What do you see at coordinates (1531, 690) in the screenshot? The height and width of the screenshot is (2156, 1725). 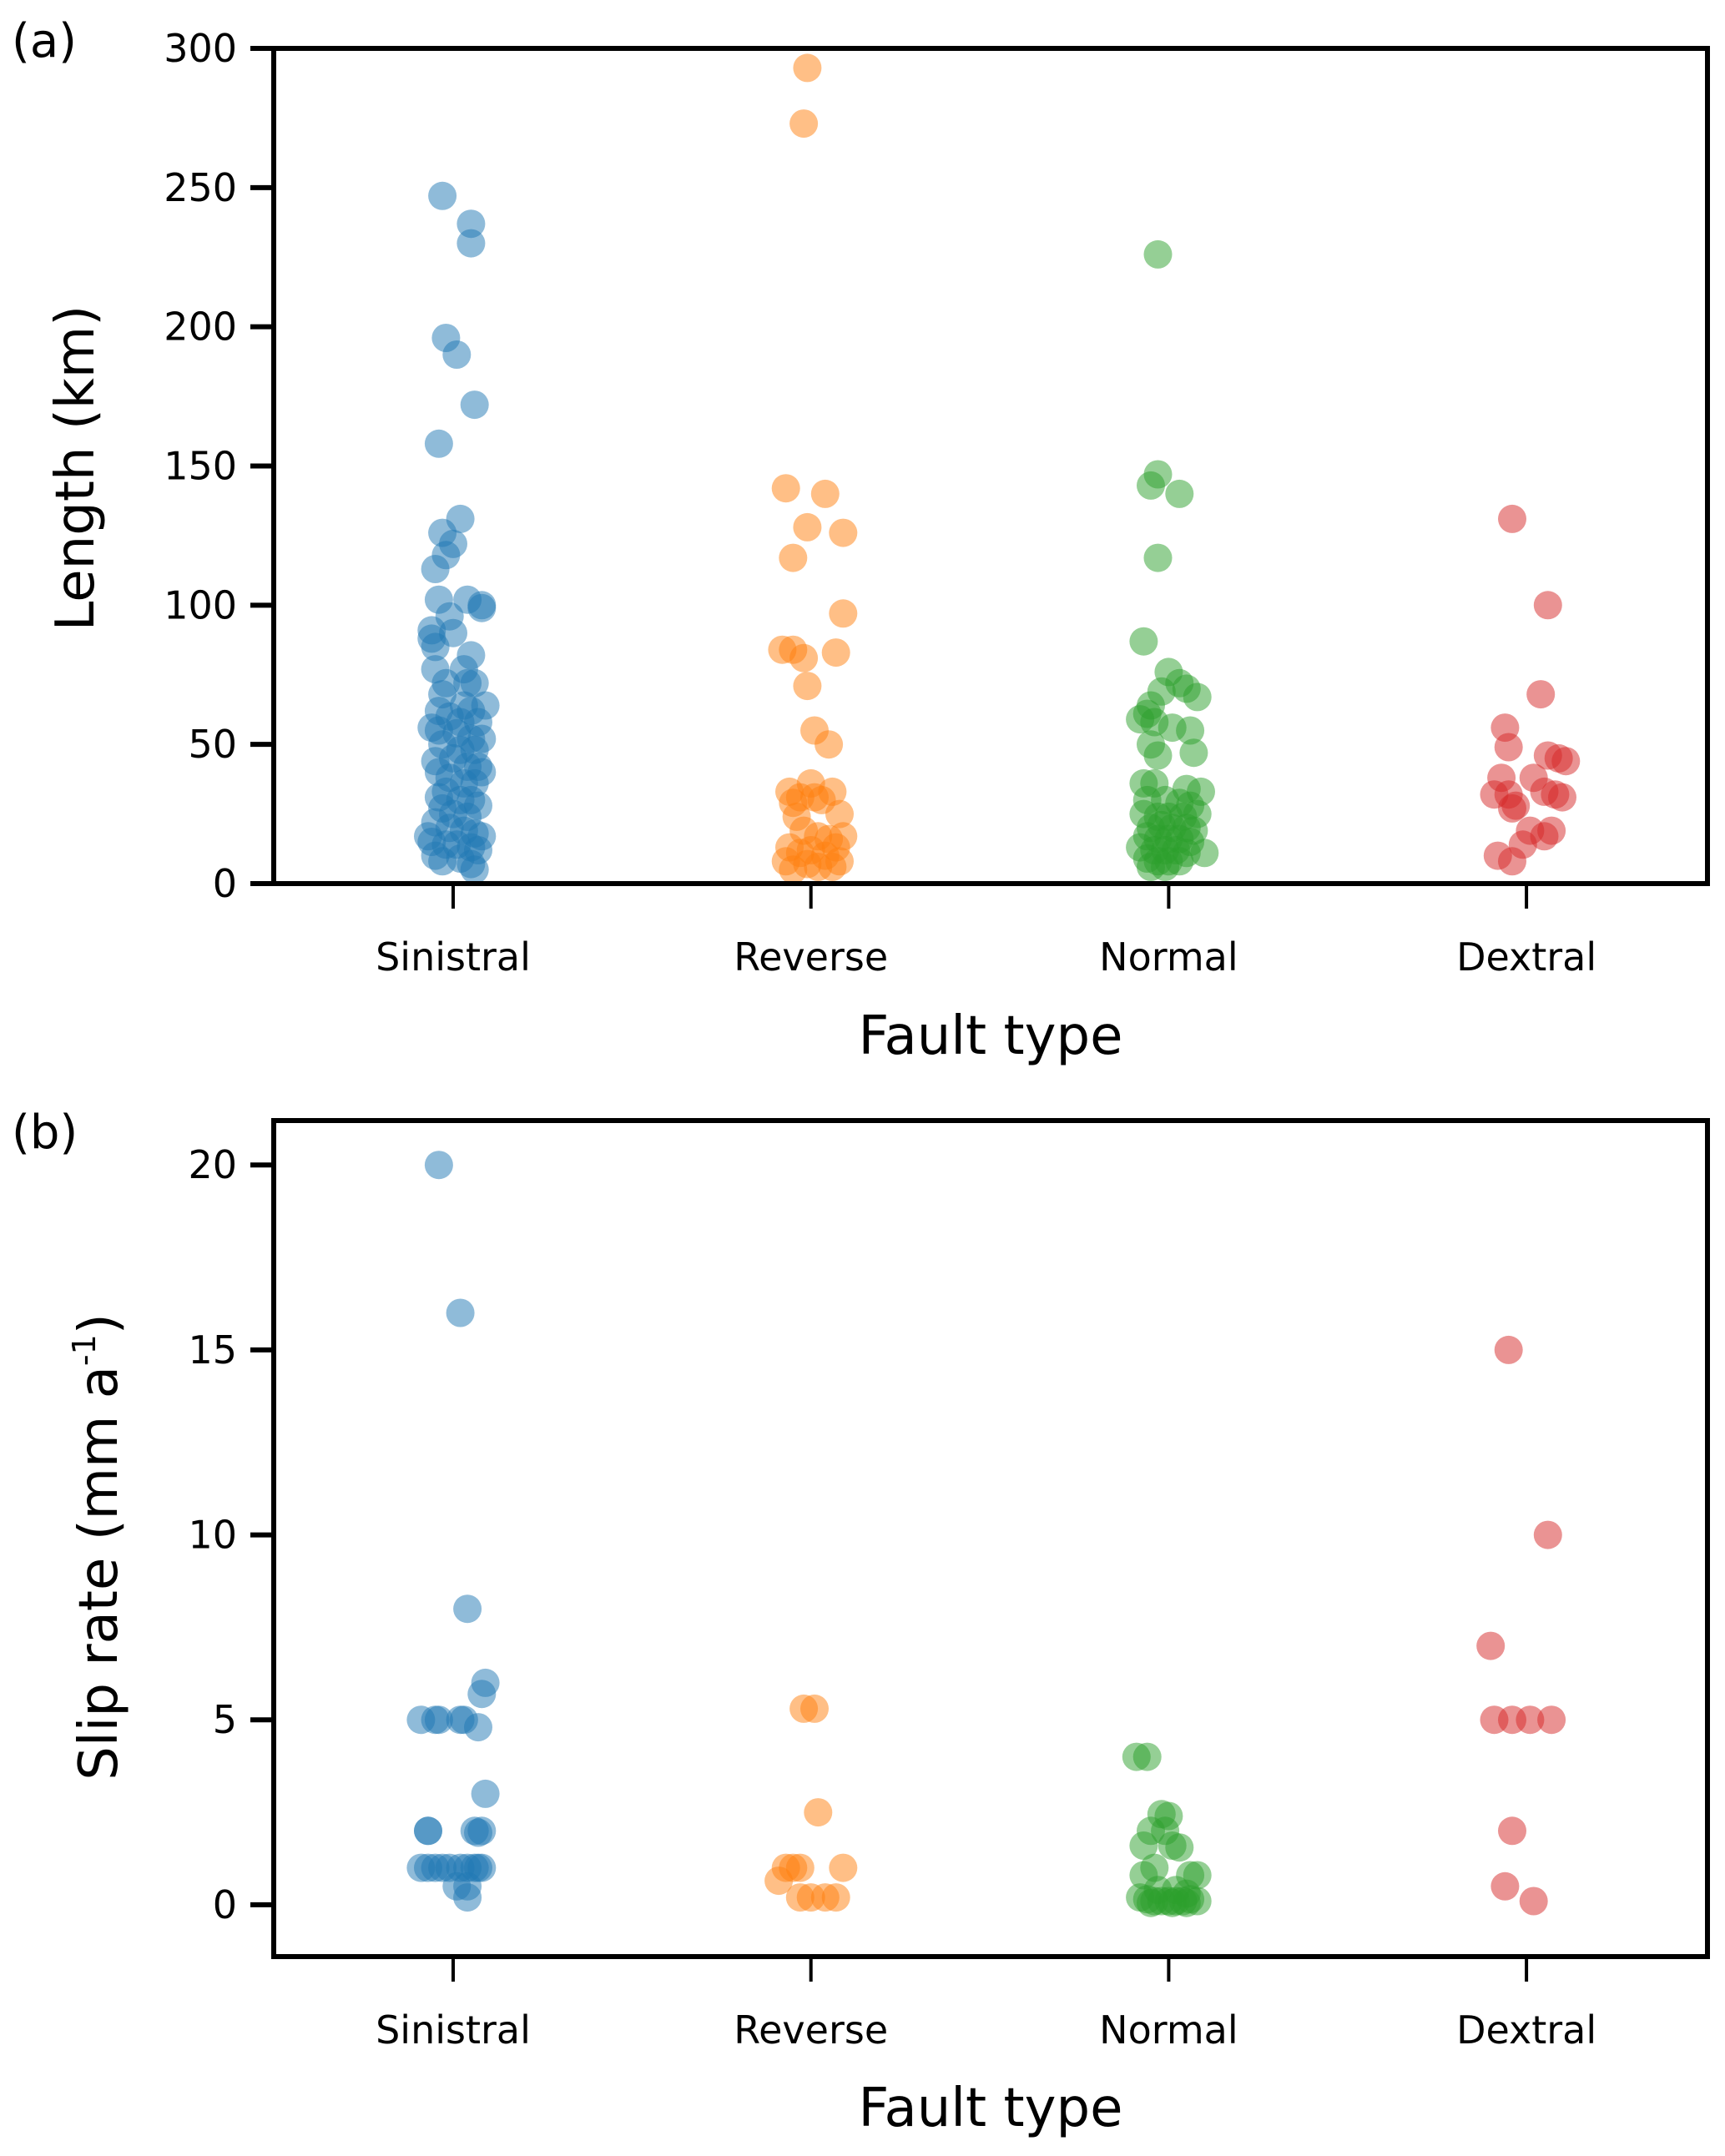 I see `series-dextral-a` at bounding box center [1531, 690].